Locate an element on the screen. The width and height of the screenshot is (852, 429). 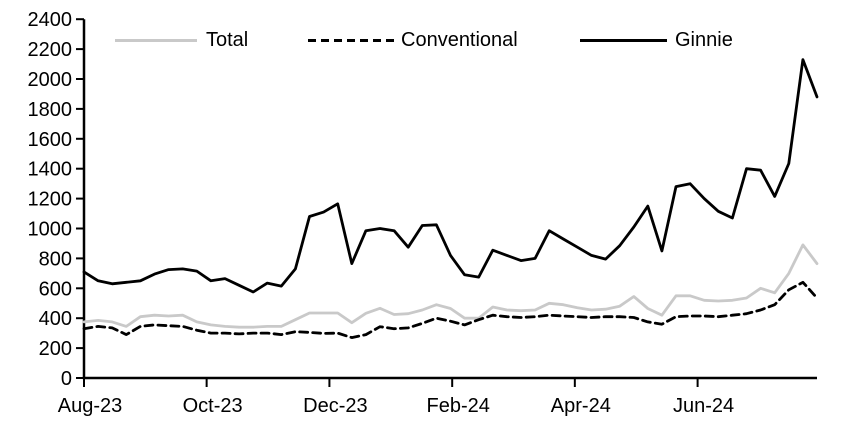
legend-item-ginnie: Ginnie is located at coordinates (656, 40).